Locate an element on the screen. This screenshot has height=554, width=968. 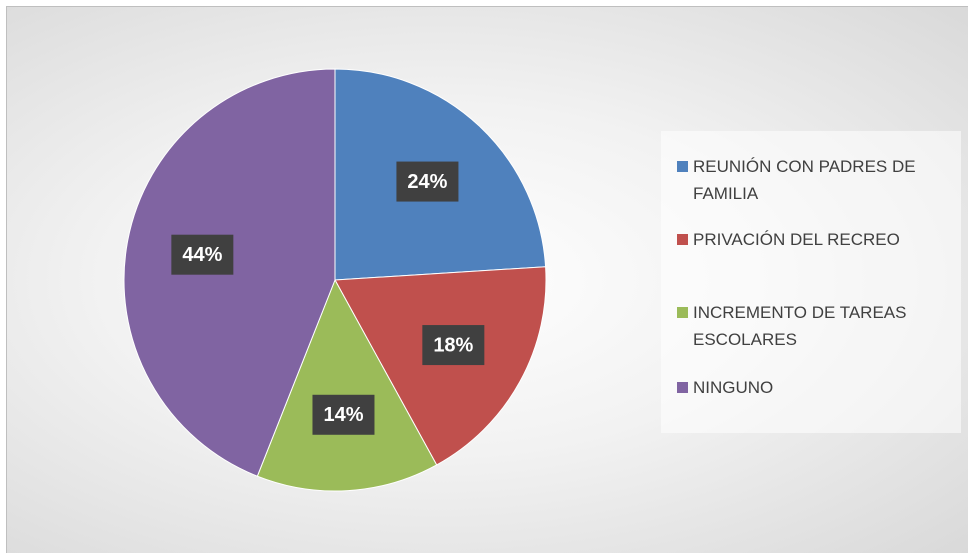
legend-entry: PRIVACIÓN DEL RECREO is located at coordinates (822, 239).